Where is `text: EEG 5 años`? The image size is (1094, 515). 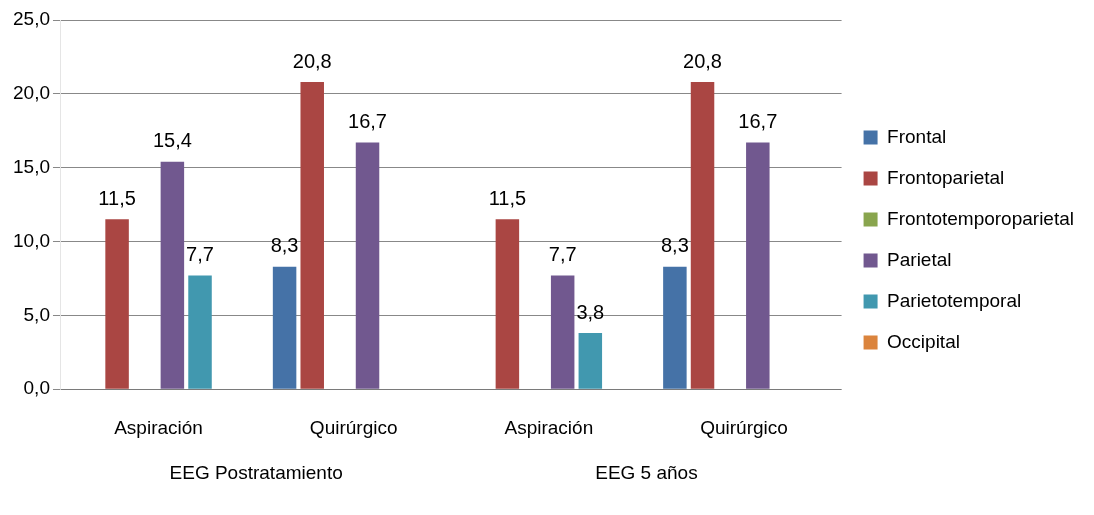
text: EEG 5 años is located at coordinates (646, 473).